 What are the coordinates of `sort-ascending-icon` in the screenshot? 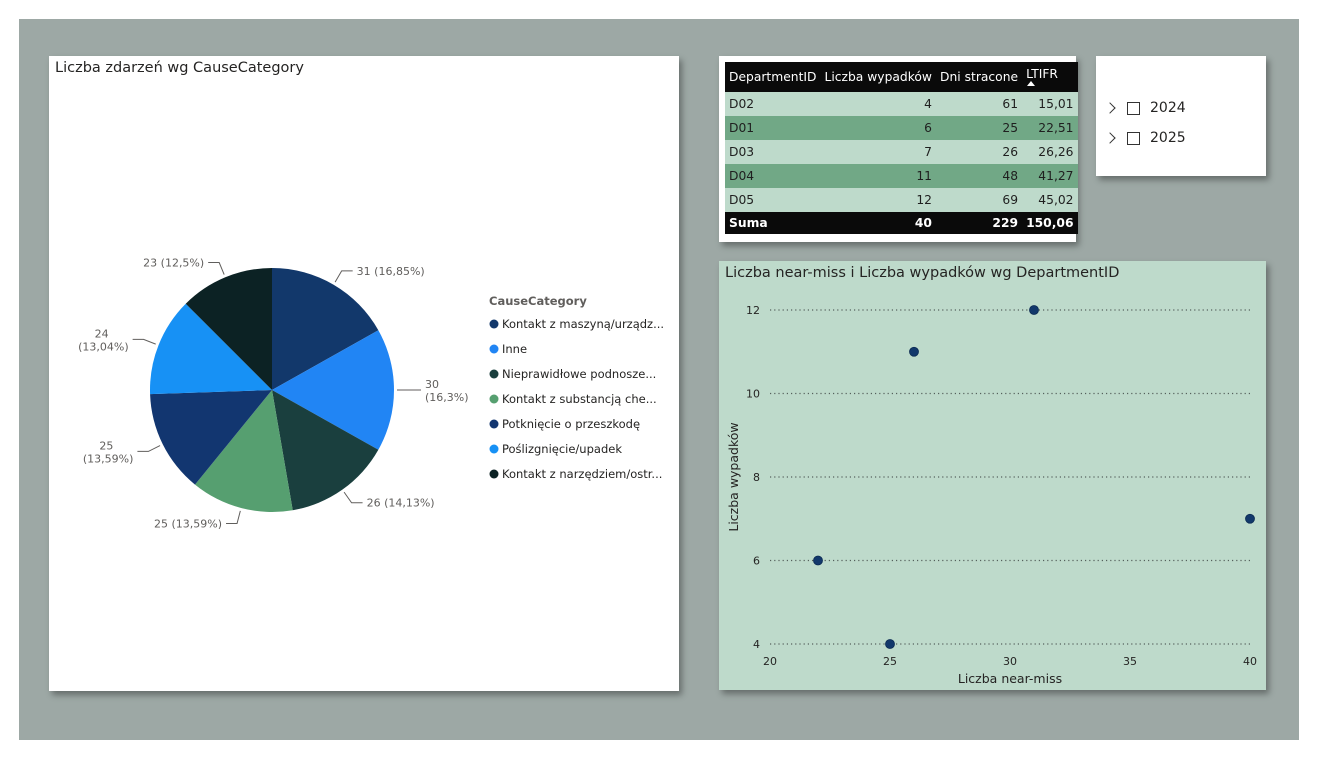 It's located at (1031, 83).